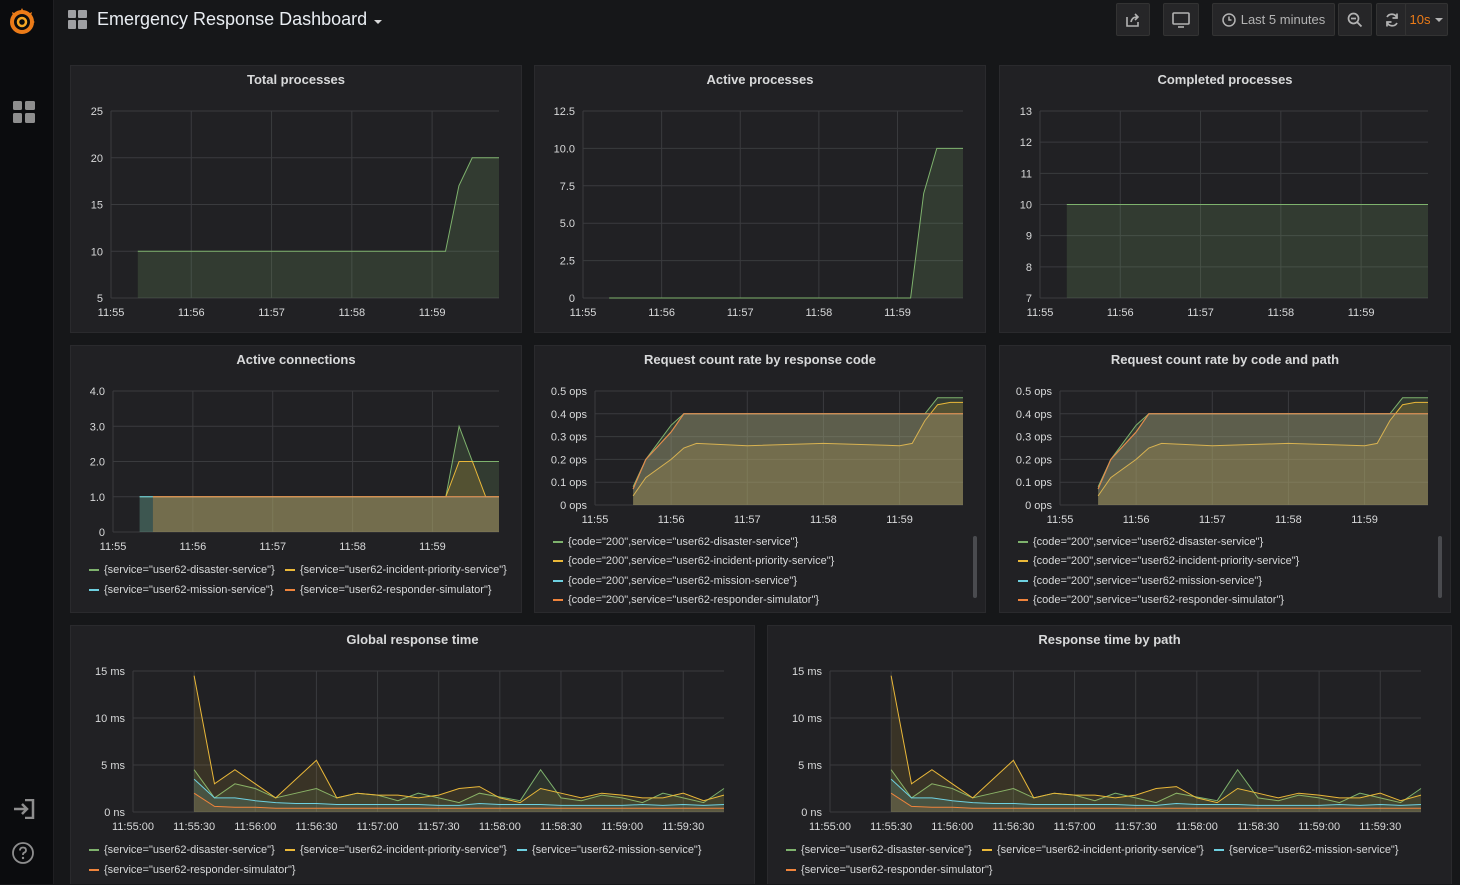 Image resolution: width=1460 pixels, height=885 pixels. What do you see at coordinates (760, 359) in the screenshot?
I see `panel-title: Request count rate by response code` at bounding box center [760, 359].